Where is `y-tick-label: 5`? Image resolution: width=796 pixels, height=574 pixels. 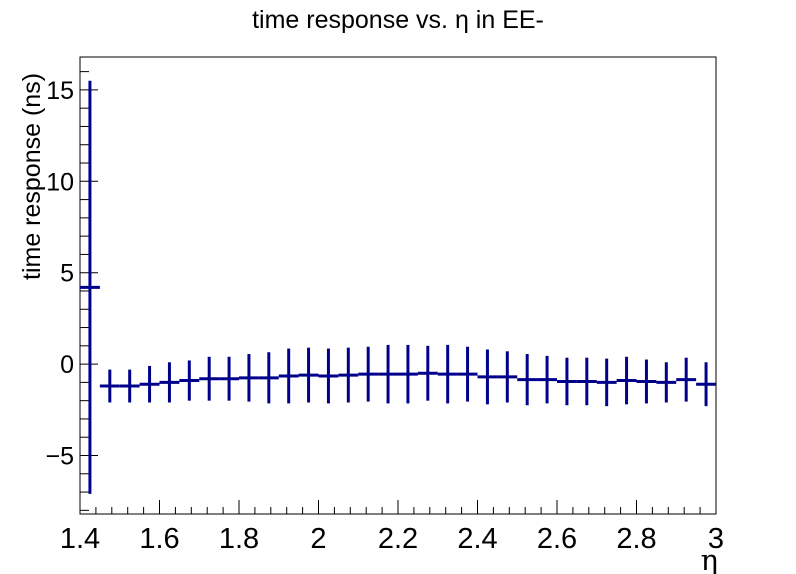 y-tick-label: 5 is located at coordinates (67, 274).